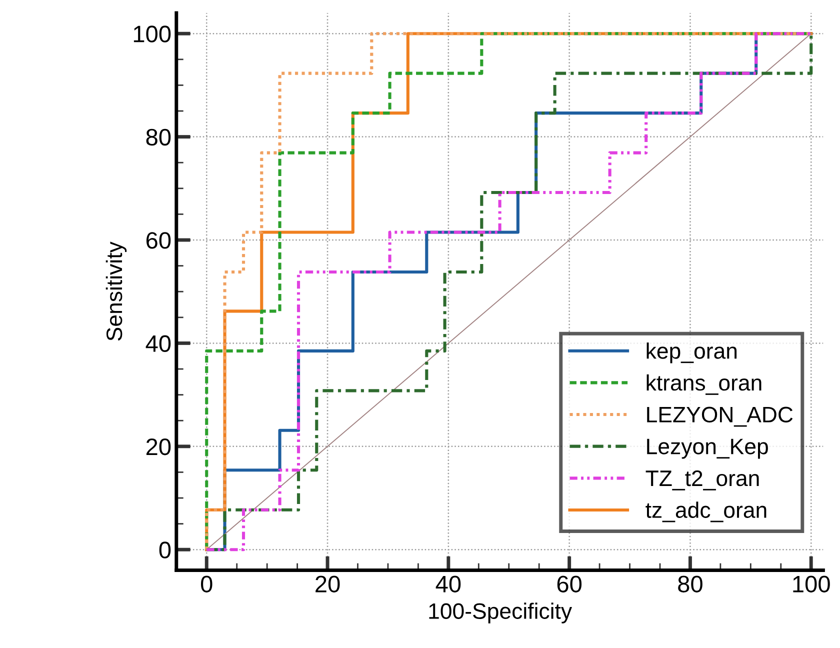  Describe the element at coordinates (690, 584) in the screenshot. I see `x-tick-label: 80` at that location.